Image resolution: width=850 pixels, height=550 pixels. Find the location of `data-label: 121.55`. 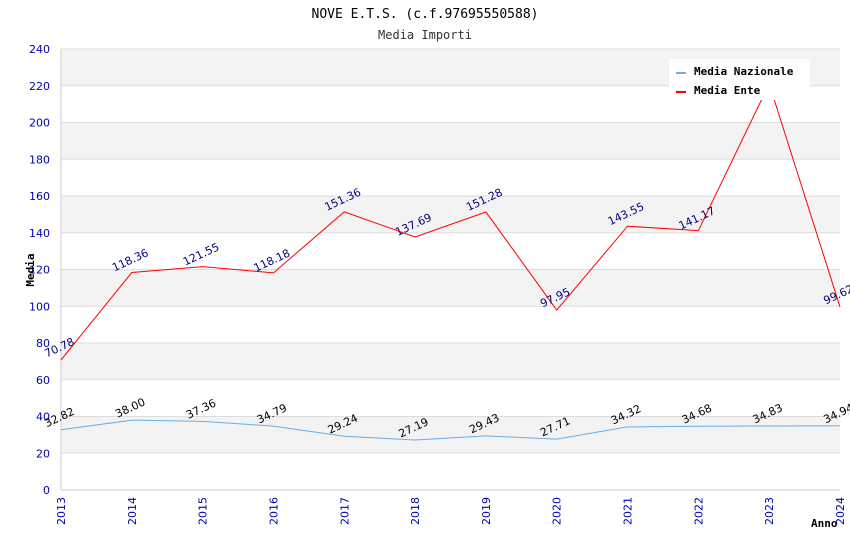

data-label: 121.55 is located at coordinates (201, 254).